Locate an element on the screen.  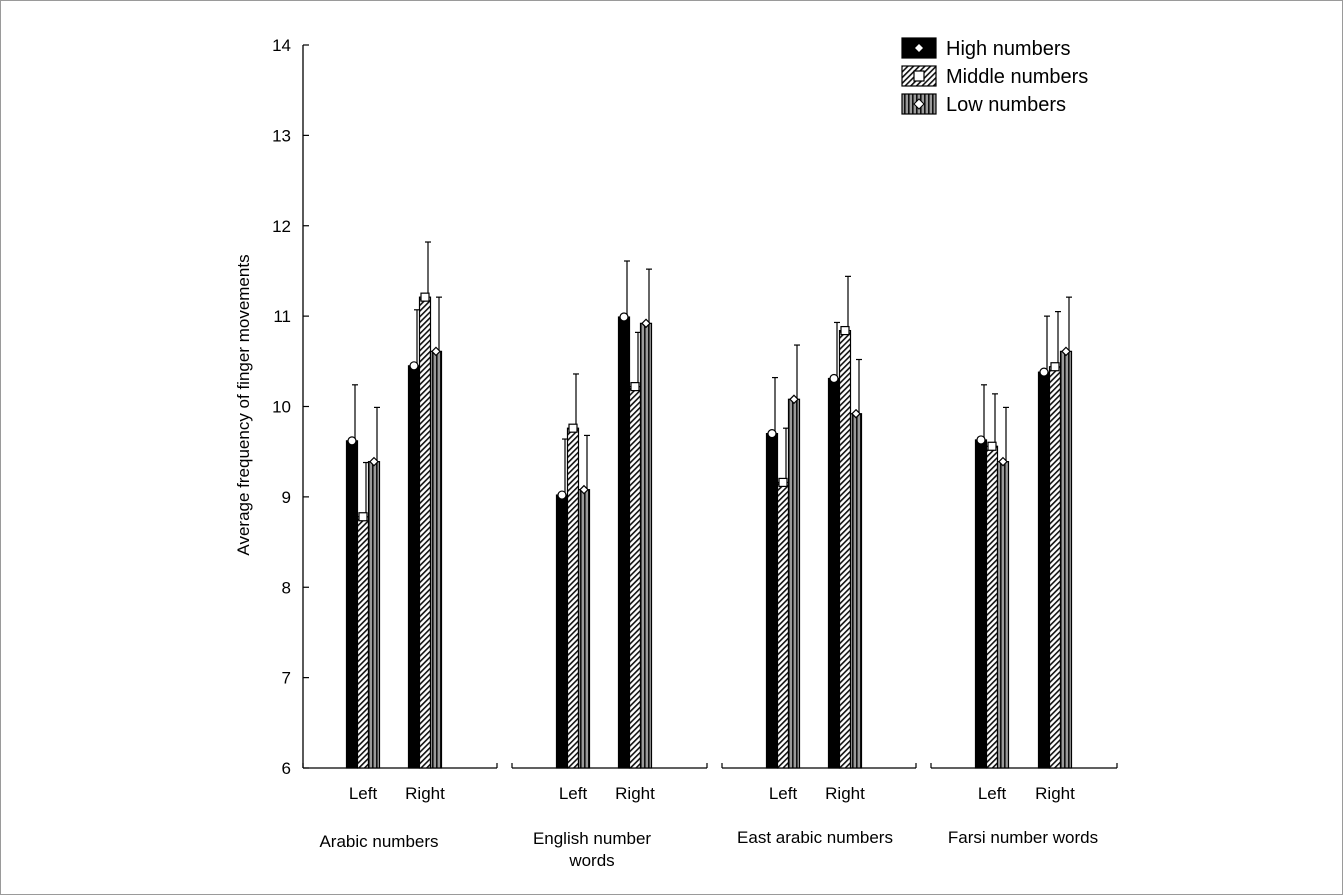
y-tick-label: 14 is located at coordinates (281, 45).